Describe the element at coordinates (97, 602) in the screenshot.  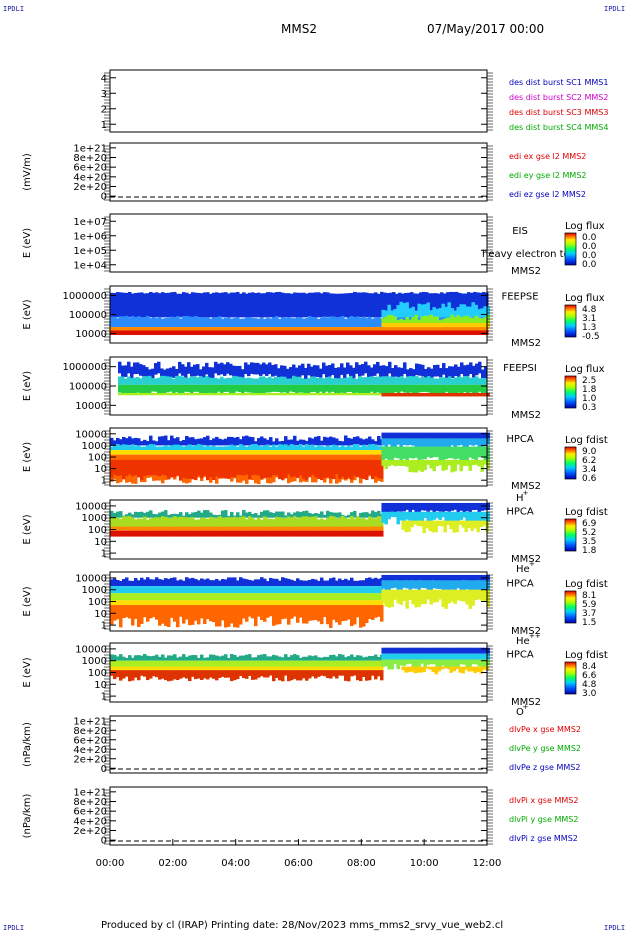
I see `y-tick-label: 100` at that location.